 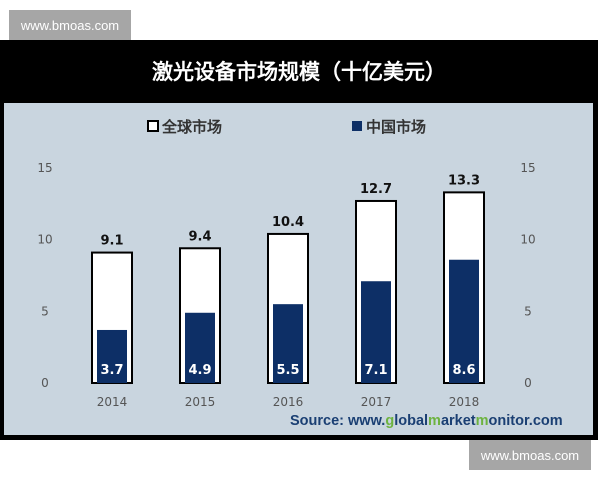 I want to click on y-tick-left: 0, so click(x=45, y=383).